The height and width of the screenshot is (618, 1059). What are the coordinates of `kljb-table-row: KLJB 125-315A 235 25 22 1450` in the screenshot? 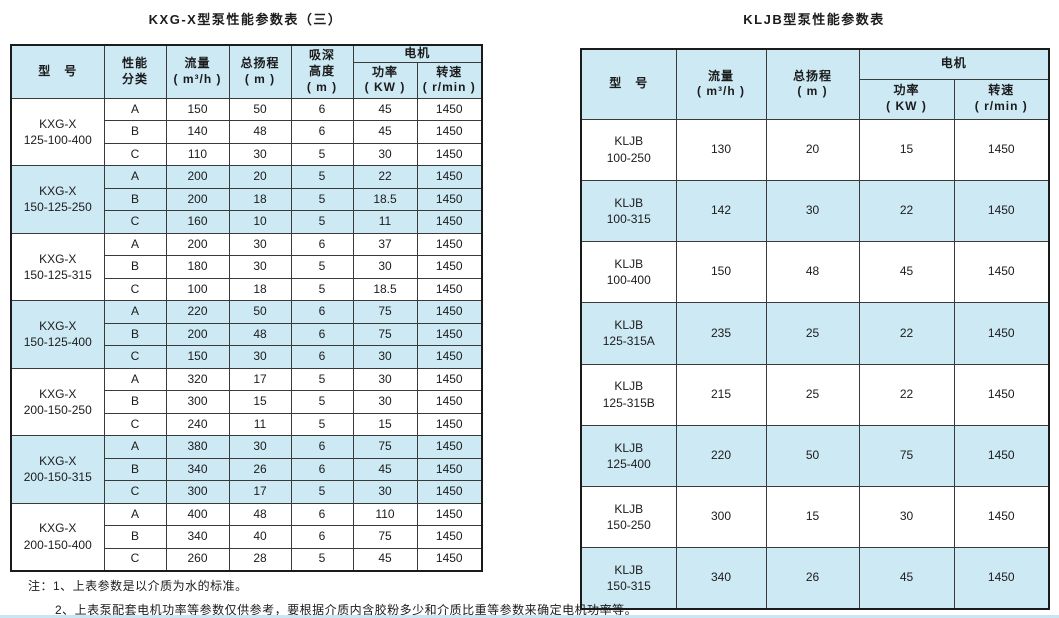 It's located at (815, 333).